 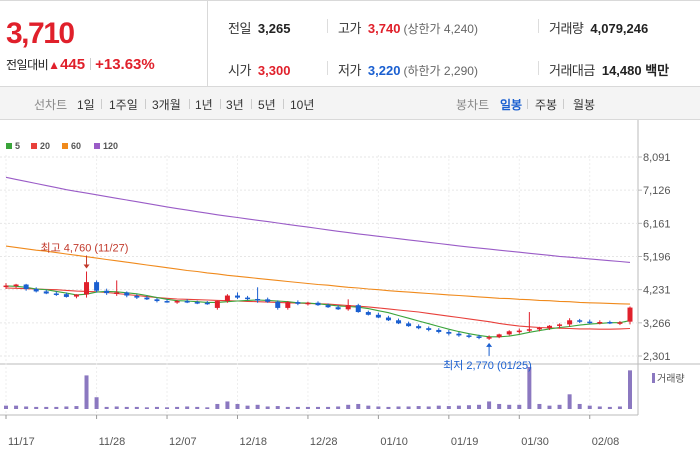 I want to click on period-1d: 1일, so click(x=86, y=105).